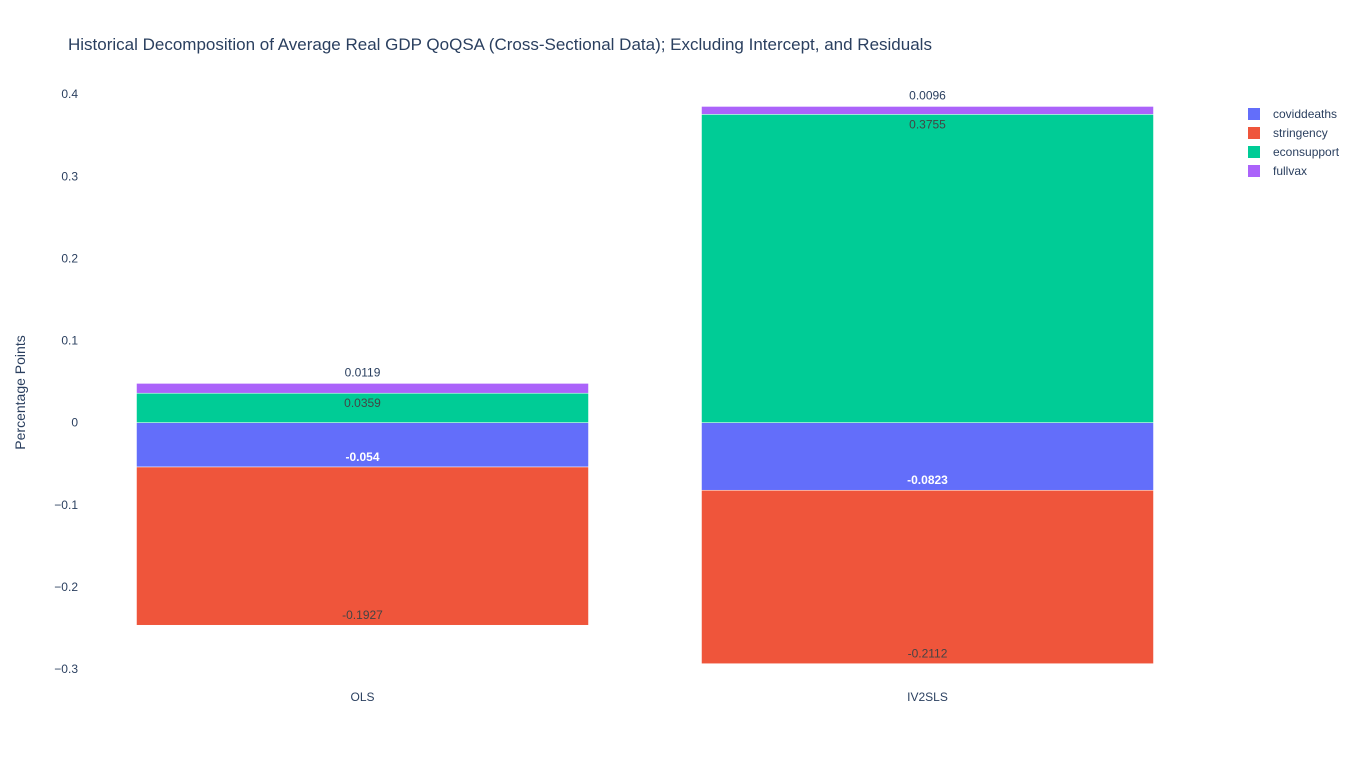 The width and height of the screenshot is (1366, 768). What do you see at coordinates (69, 176) in the screenshot?
I see `y-tick-label: 0.3` at bounding box center [69, 176].